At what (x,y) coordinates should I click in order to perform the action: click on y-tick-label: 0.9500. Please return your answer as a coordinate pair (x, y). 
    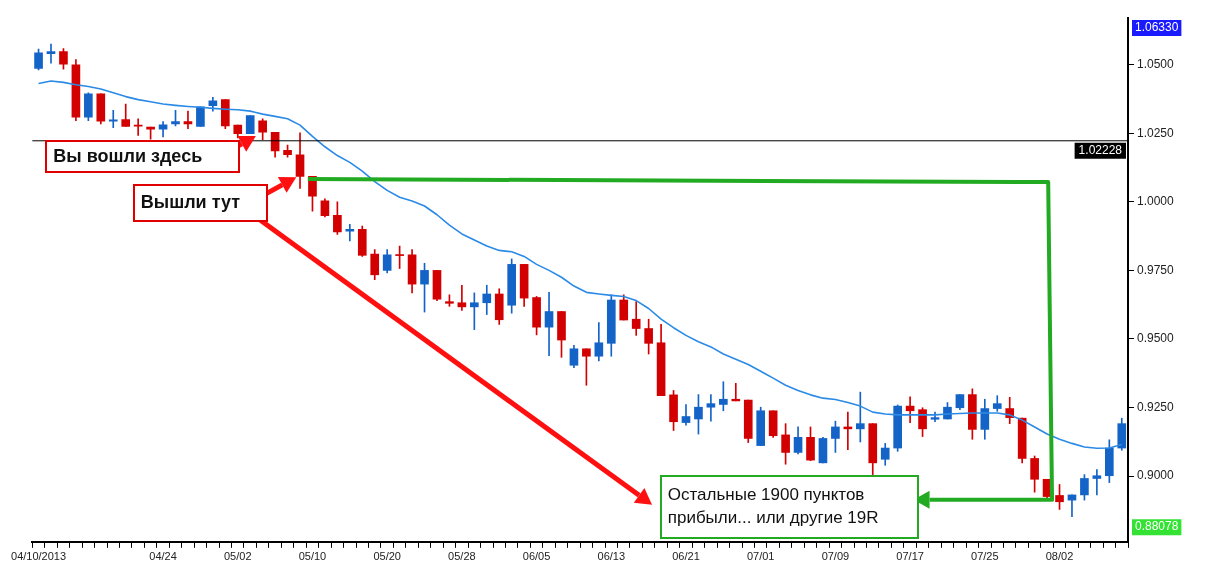
    Looking at the image, I should click on (1156, 338).